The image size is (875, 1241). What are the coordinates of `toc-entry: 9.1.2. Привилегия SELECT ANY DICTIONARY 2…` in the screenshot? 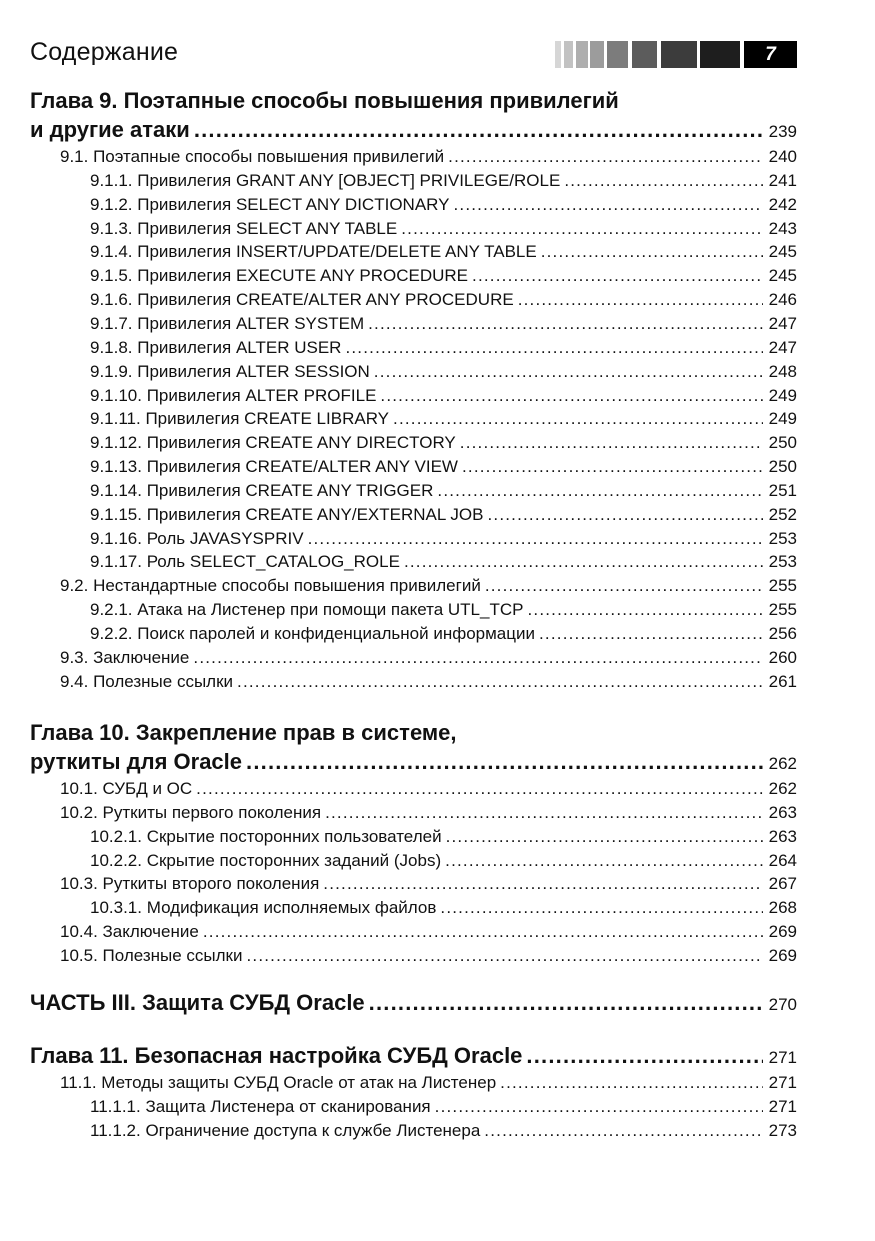 It's located at (443, 207).